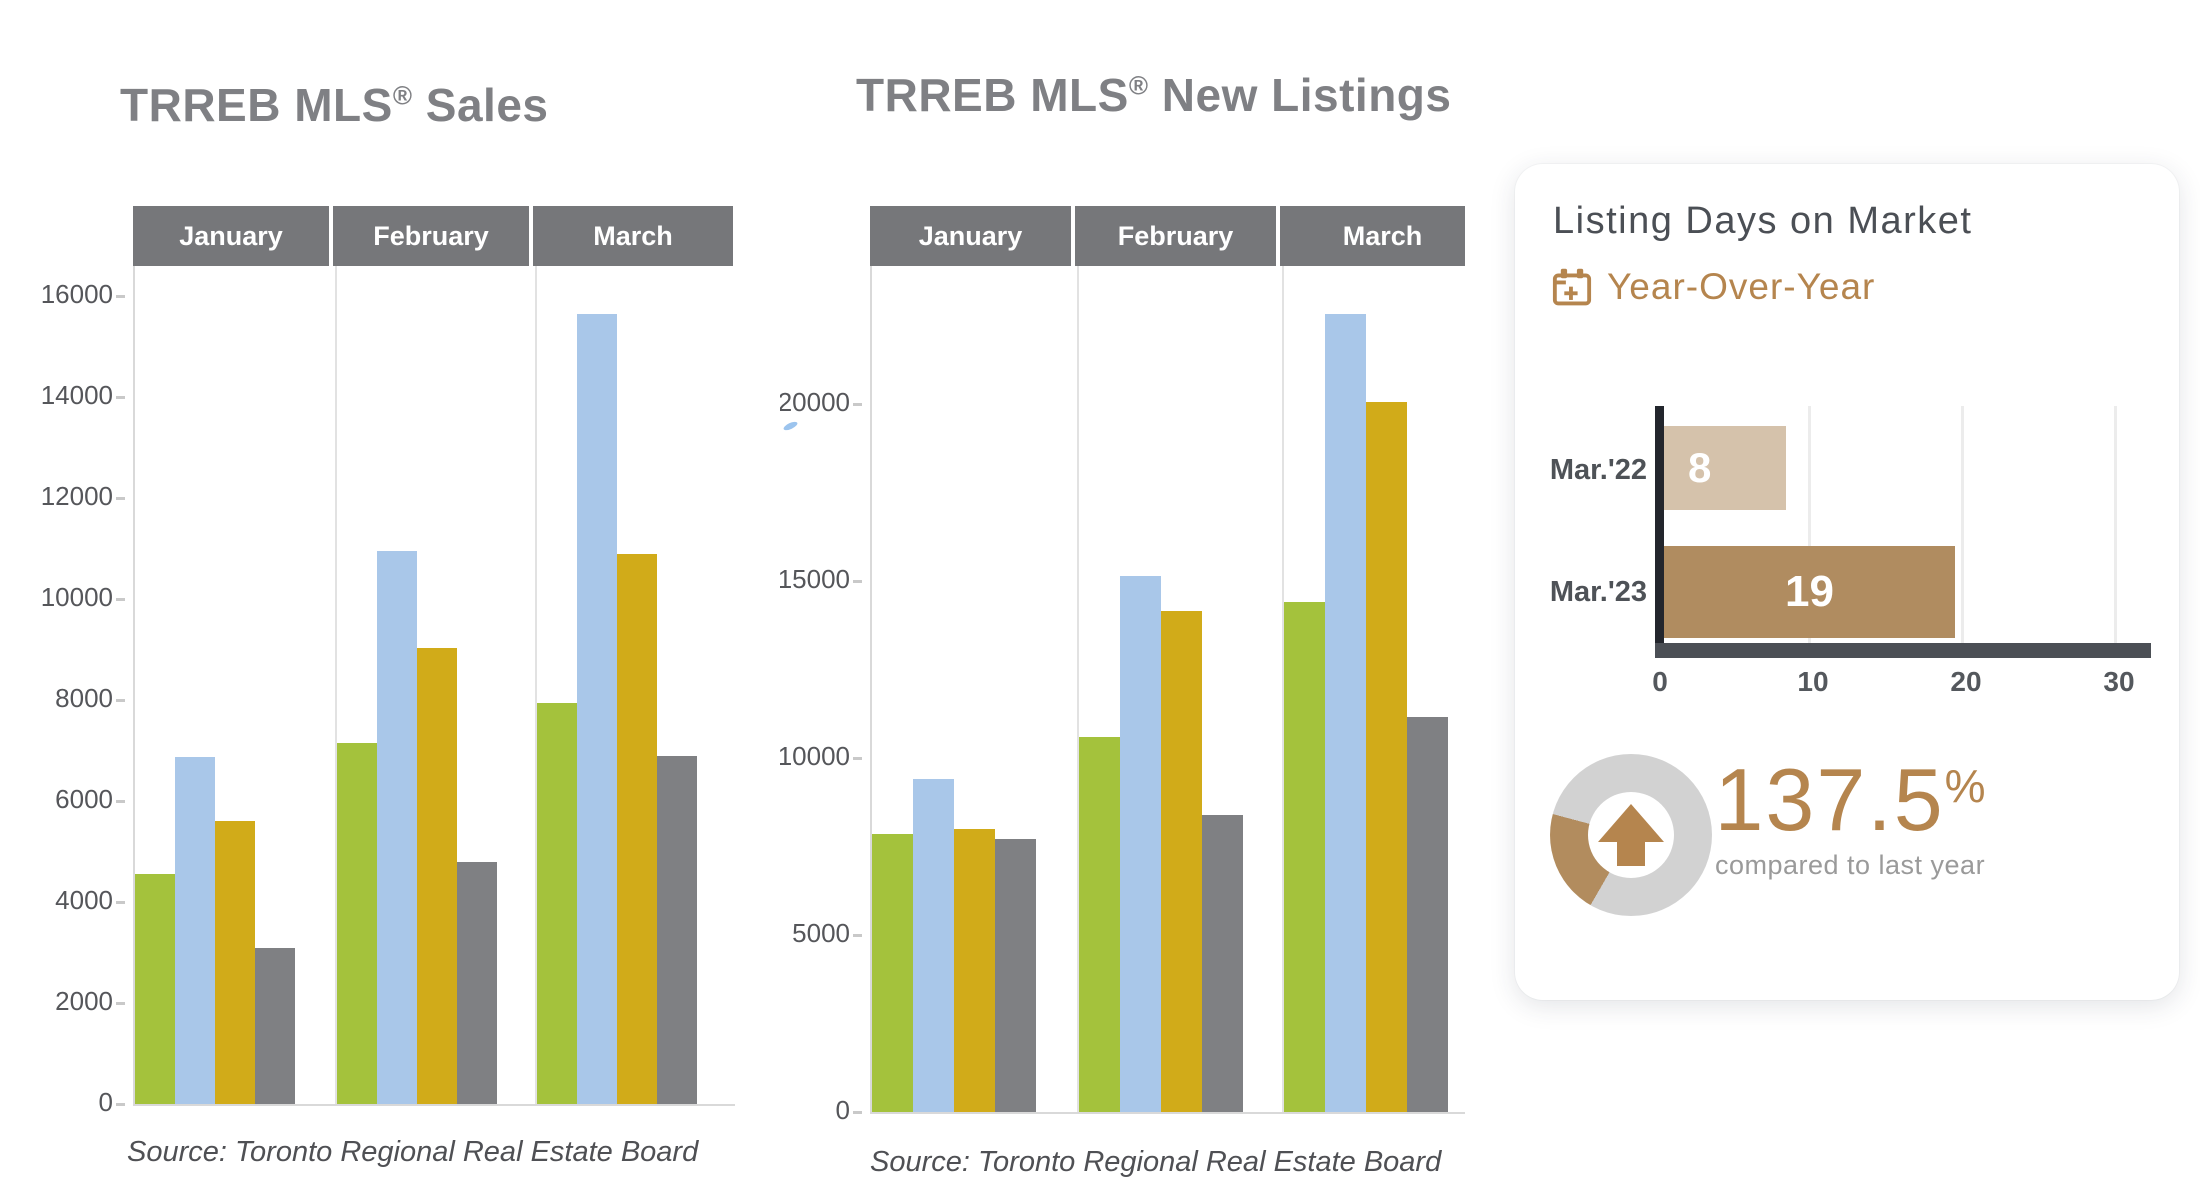 Image resolution: width=2200 pixels, height=1190 pixels. Describe the element at coordinates (1660, 681) in the screenshot. I see `x-tick-0: 0` at that location.